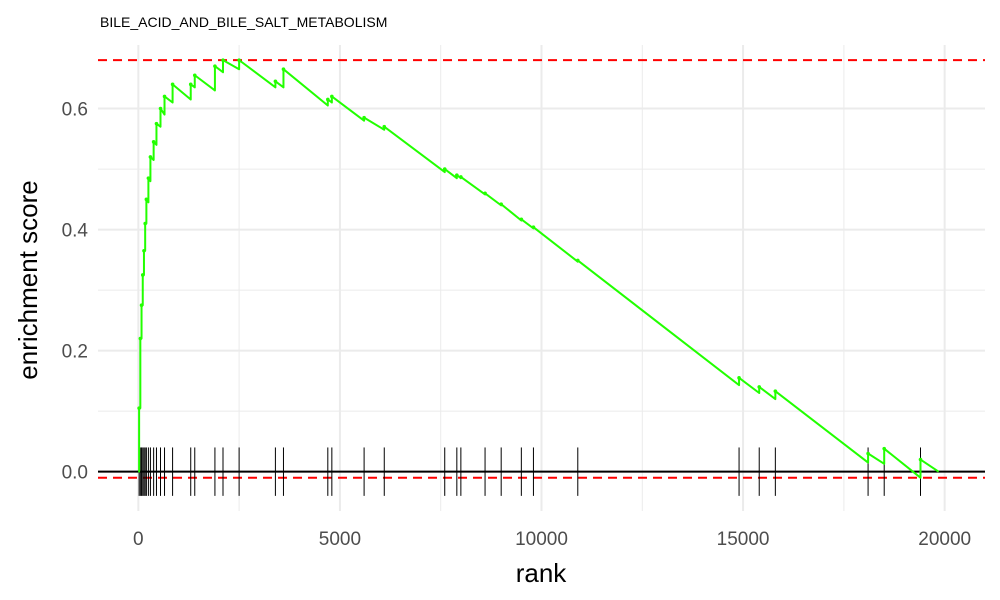 This screenshot has width=1000, height=600. Describe the element at coordinates (944, 539) in the screenshot. I see `x-tick-label: 20000` at that location.